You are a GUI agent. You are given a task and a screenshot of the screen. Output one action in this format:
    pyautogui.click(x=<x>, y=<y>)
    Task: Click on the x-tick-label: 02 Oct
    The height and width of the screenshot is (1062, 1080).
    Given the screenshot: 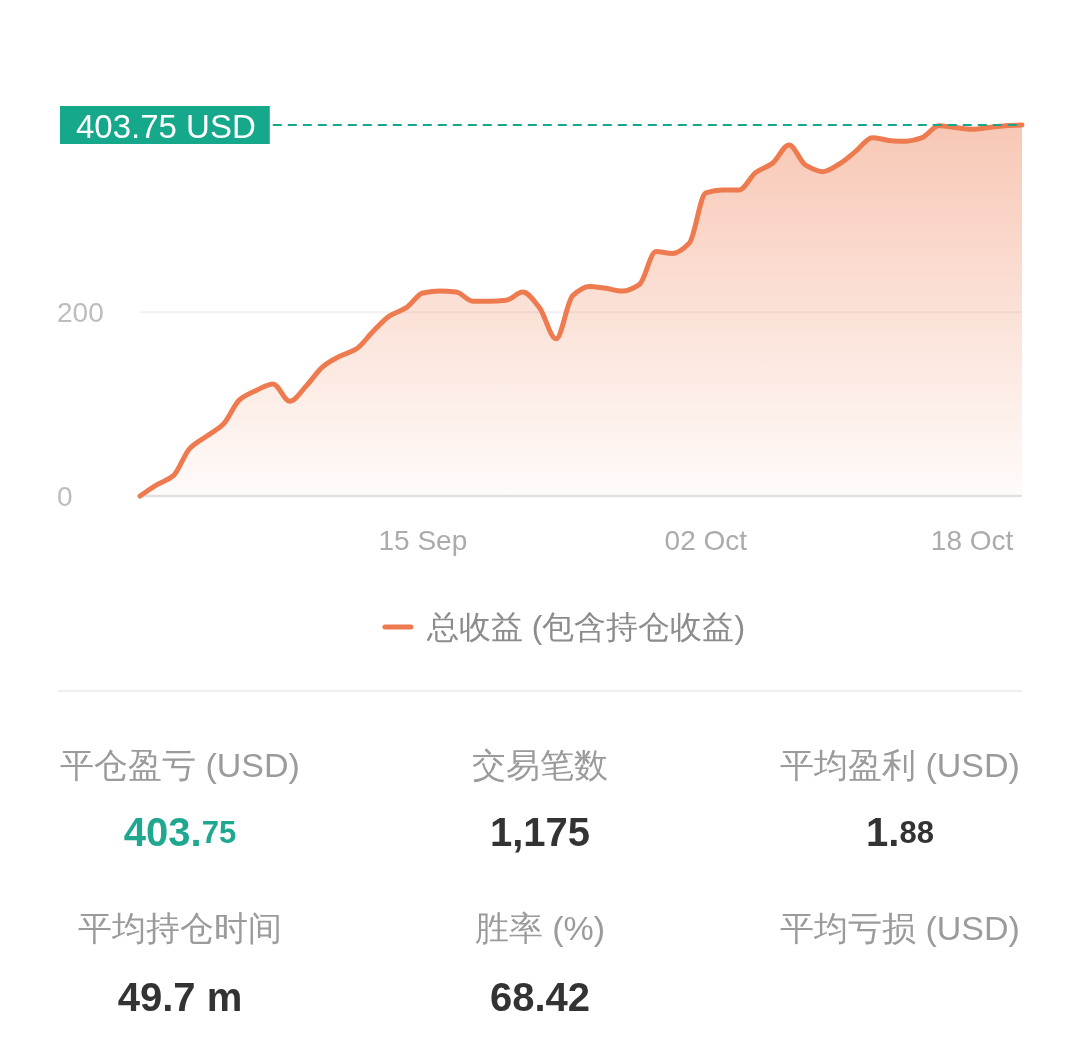 What is the action you would take?
    pyautogui.click(x=706, y=540)
    